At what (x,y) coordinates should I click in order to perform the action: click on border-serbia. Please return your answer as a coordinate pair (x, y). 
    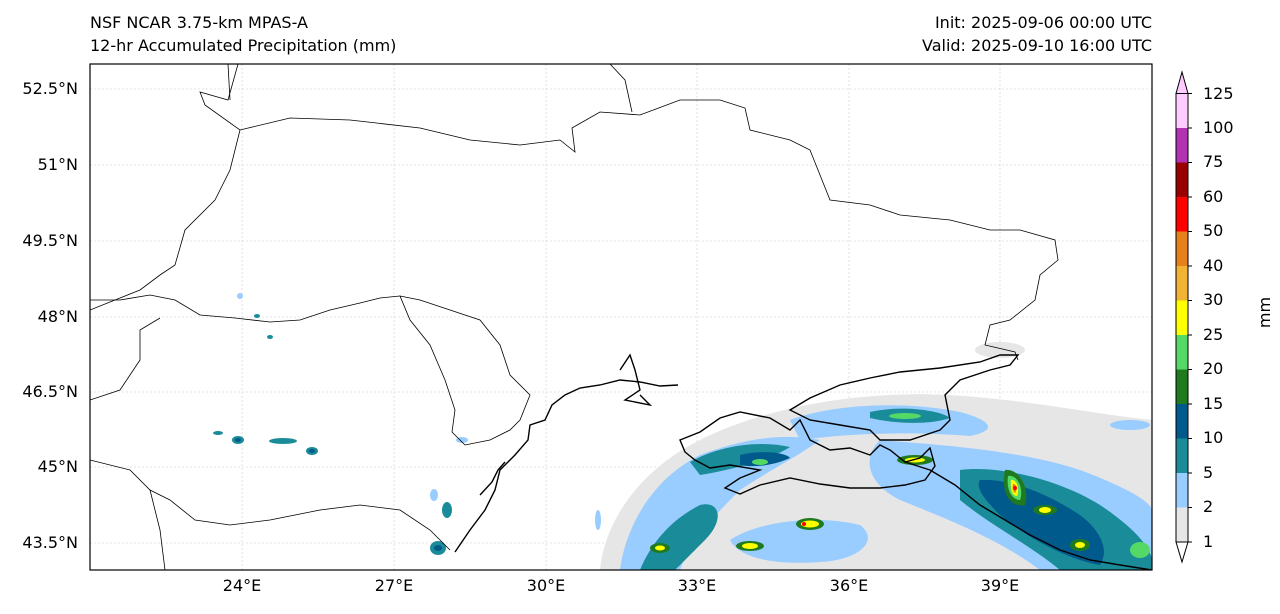
    Looking at the image, I should click on (157, 529).